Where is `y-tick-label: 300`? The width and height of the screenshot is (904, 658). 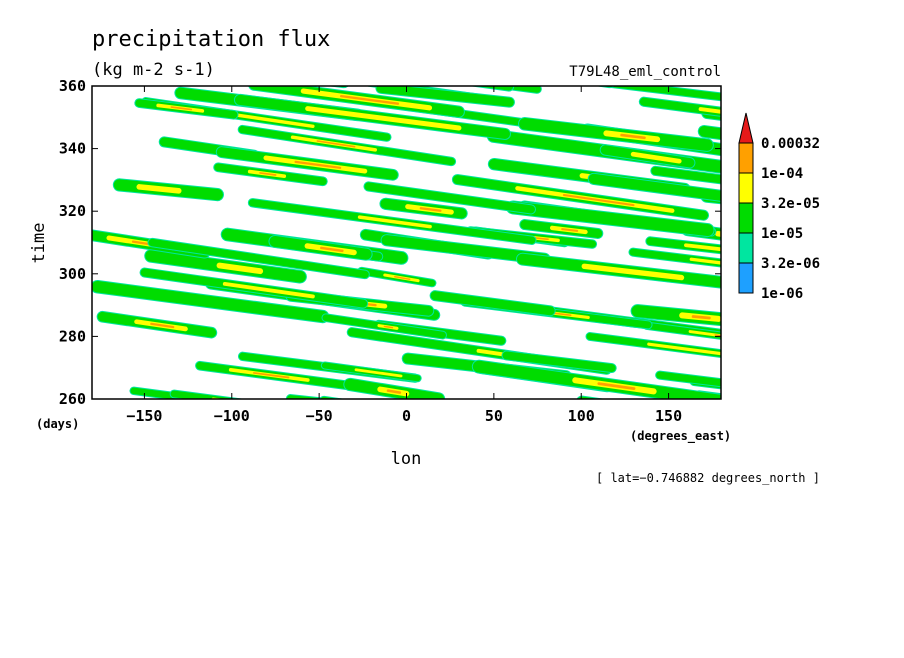
y-tick-label: 300 is located at coordinates (72, 274).